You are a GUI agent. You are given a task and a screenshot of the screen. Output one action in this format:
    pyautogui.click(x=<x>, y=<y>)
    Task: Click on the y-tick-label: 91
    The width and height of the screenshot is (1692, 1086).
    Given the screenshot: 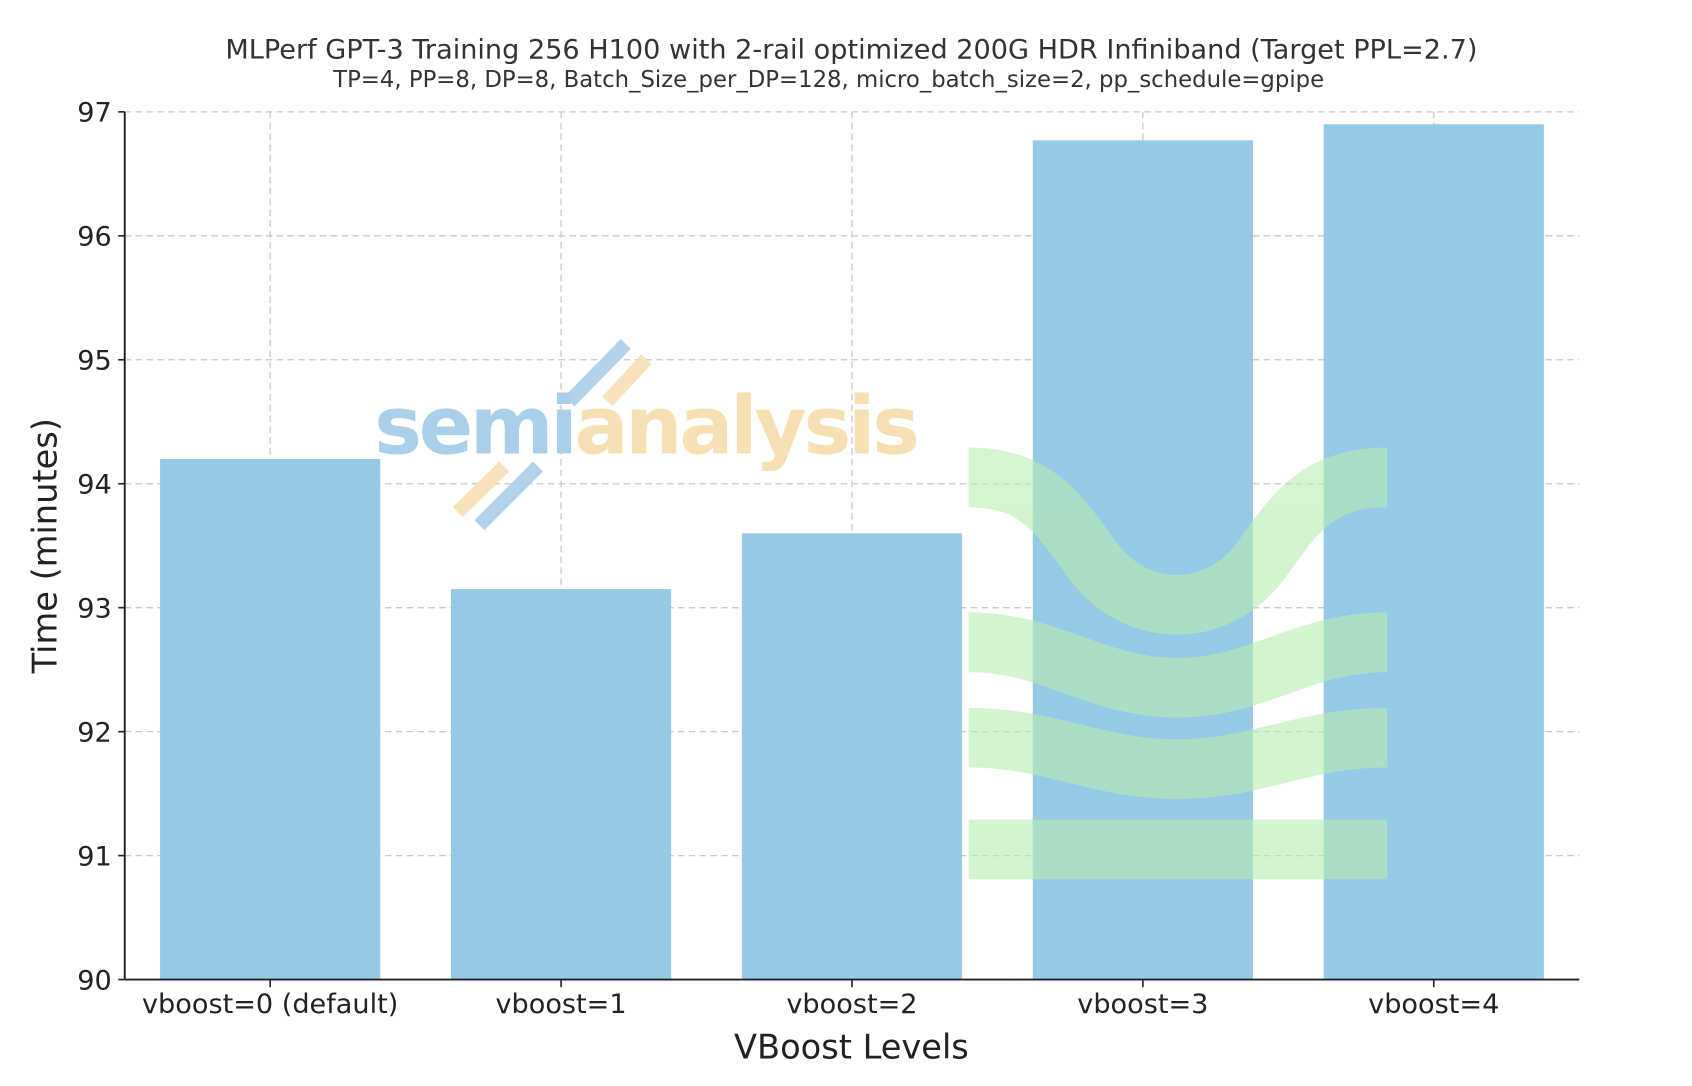 What is the action you would take?
    pyautogui.click(x=94, y=856)
    